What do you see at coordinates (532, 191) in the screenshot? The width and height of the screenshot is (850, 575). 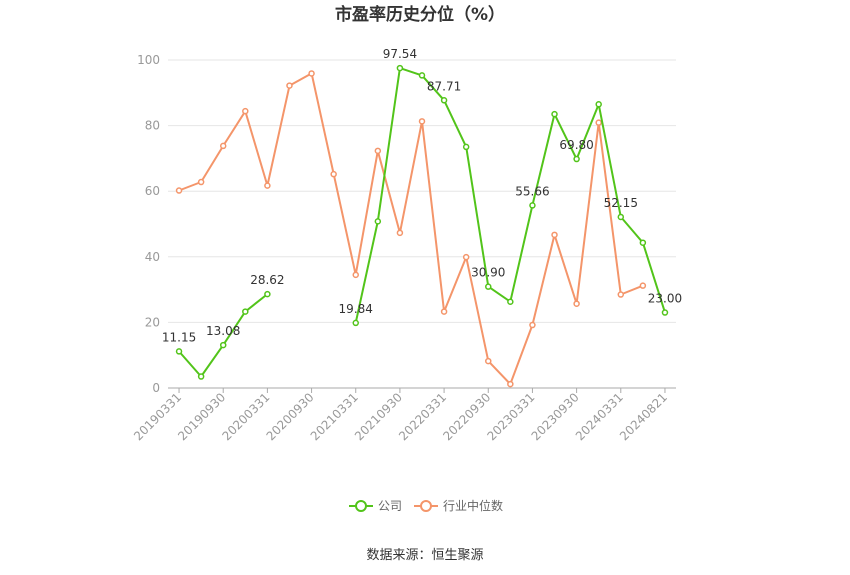 I see `data-label: 55.66` at bounding box center [532, 191].